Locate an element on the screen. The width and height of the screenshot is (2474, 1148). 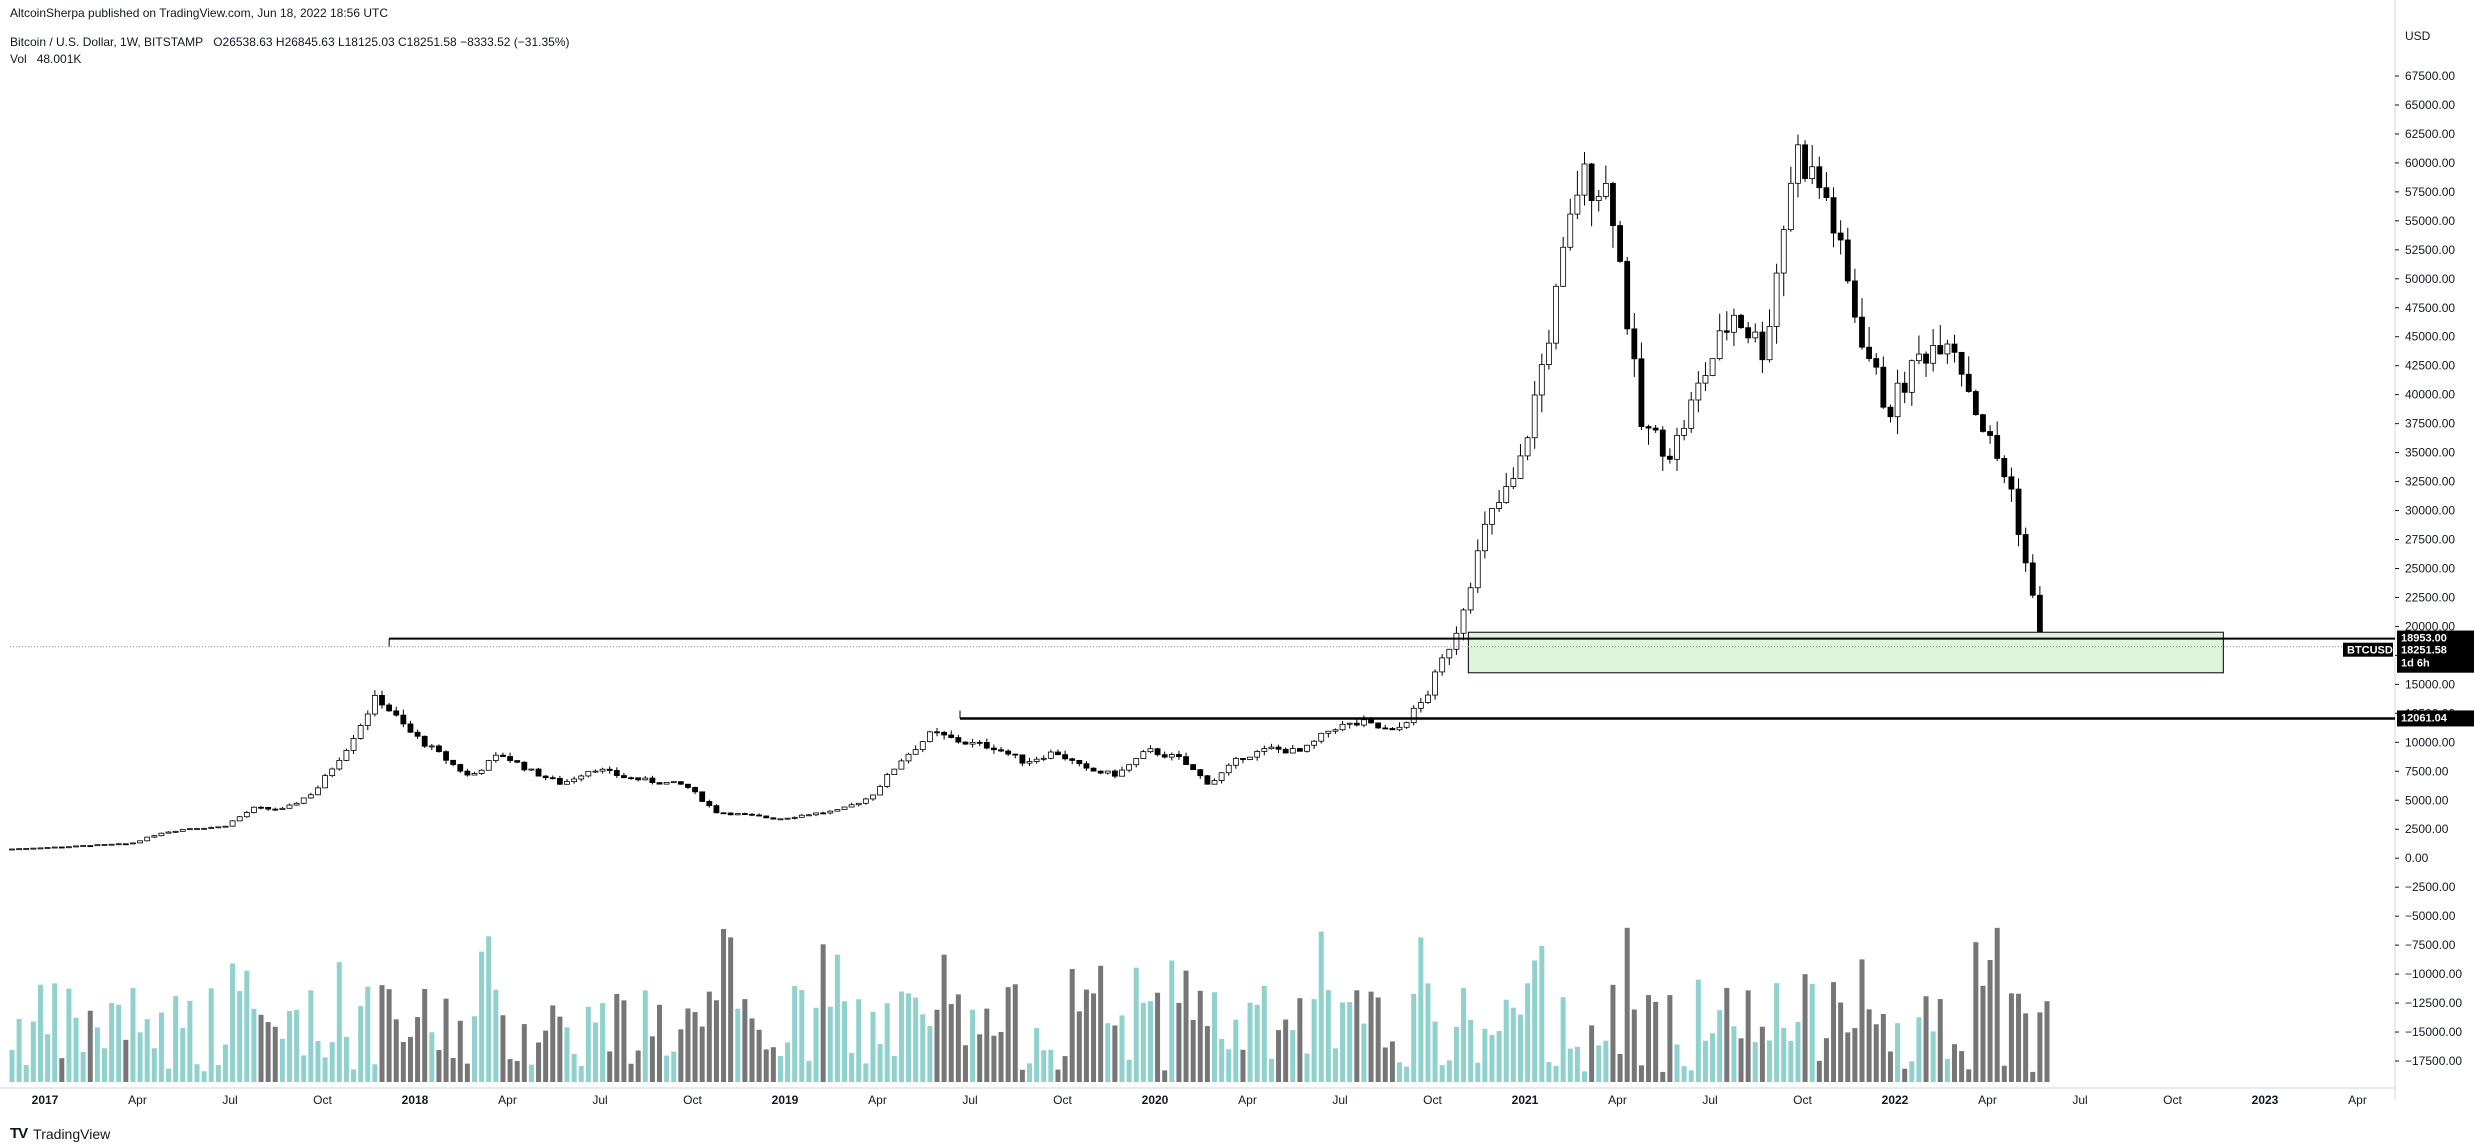
time-tick-label: Jul is located at coordinates (969, 1100).